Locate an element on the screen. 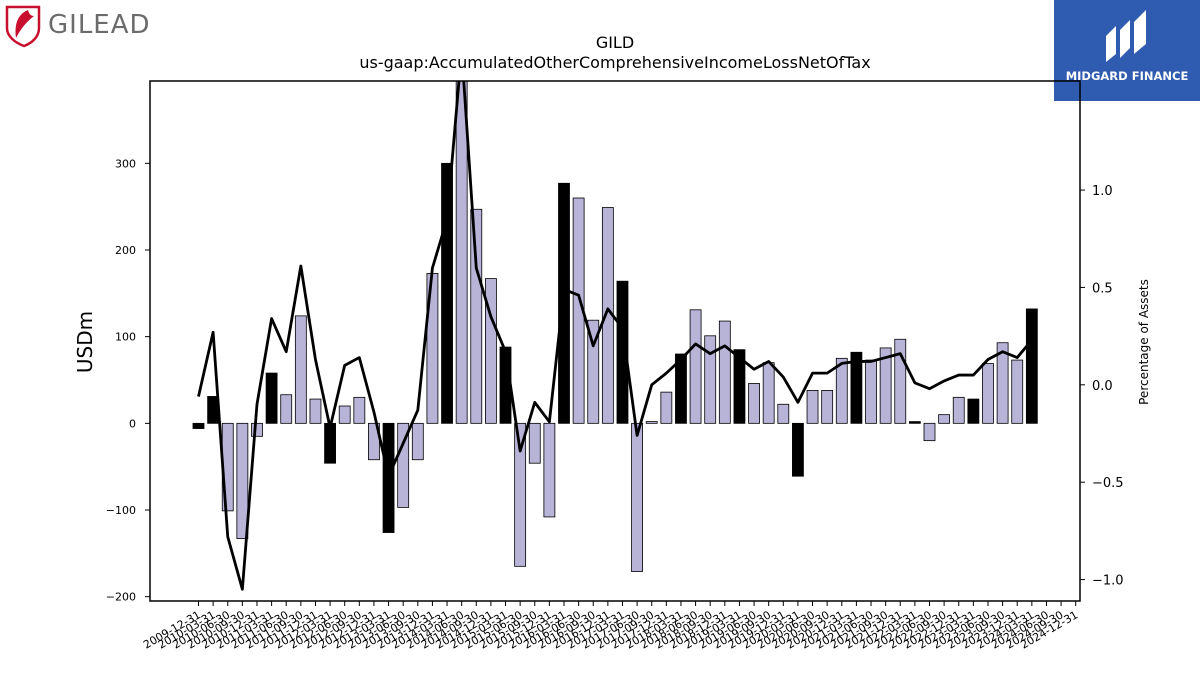  y-tick-label: −200 is located at coordinates (121, 597).